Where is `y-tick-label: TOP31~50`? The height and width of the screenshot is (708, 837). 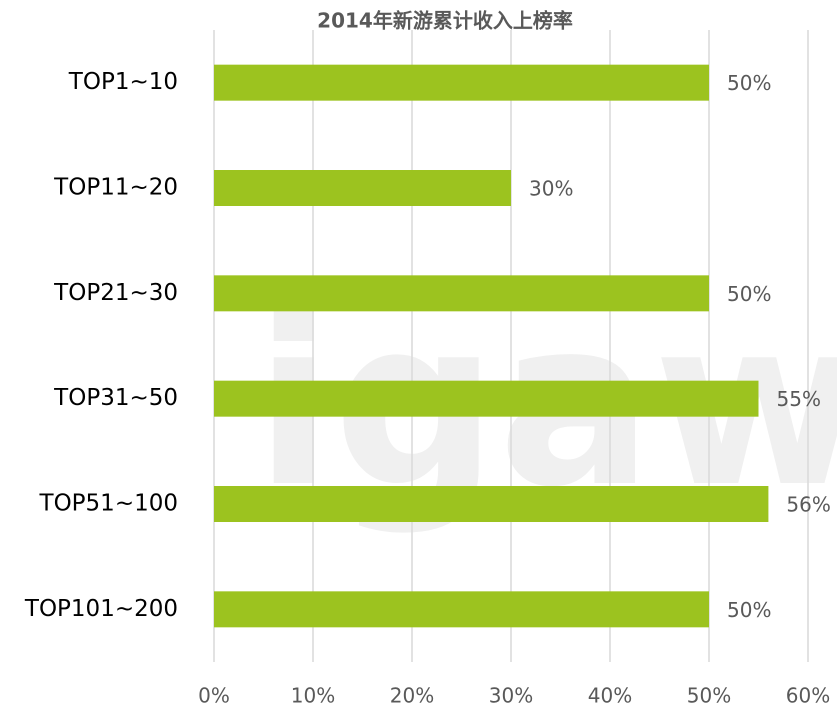 y-tick-label: TOP31~50 is located at coordinates (115, 398).